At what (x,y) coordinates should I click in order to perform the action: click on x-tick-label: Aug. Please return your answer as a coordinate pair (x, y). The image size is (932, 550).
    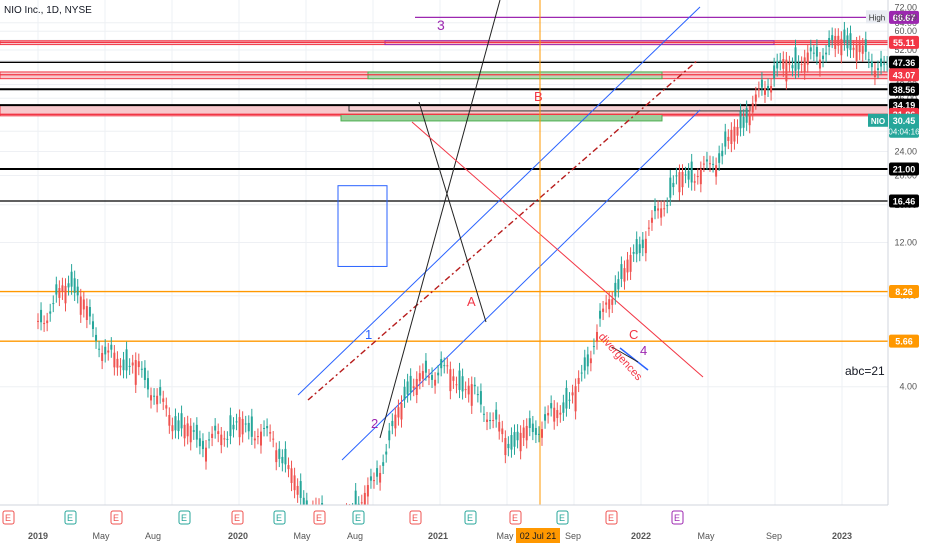
    Looking at the image, I should click on (153, 536).